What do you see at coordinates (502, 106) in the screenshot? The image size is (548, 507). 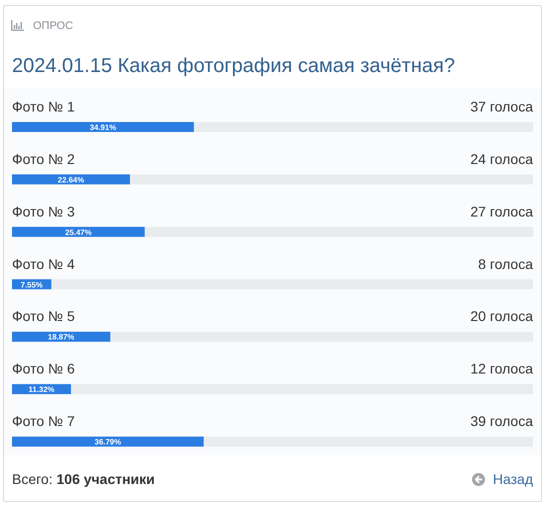 I see `annotation: 37 голоса` at bounding box center [502, 106].